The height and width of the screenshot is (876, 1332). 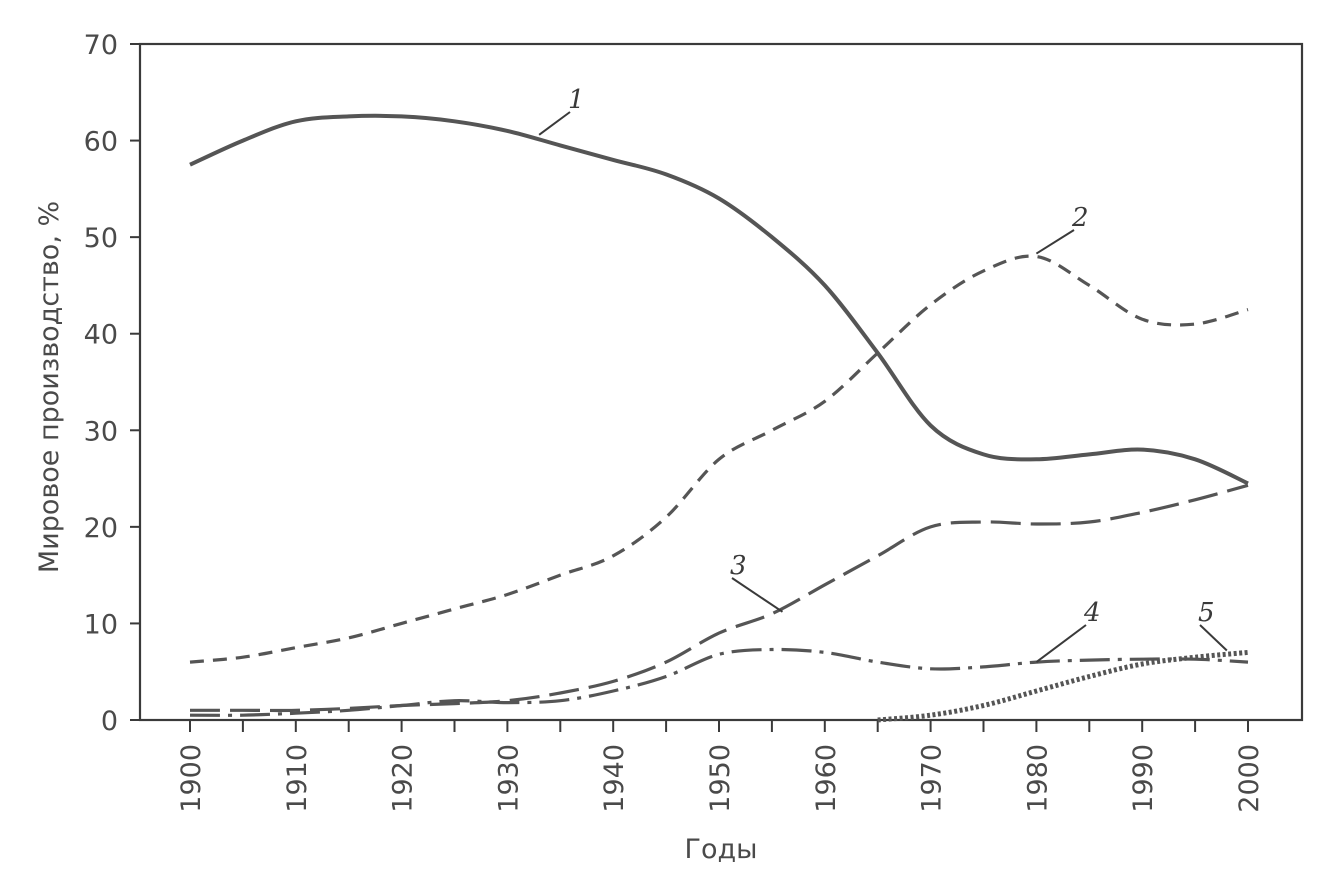 What do you see at coordinates (101, 431) in the screenshot?
I see `y-tick-label: 30` at bounding box center [101, 431].